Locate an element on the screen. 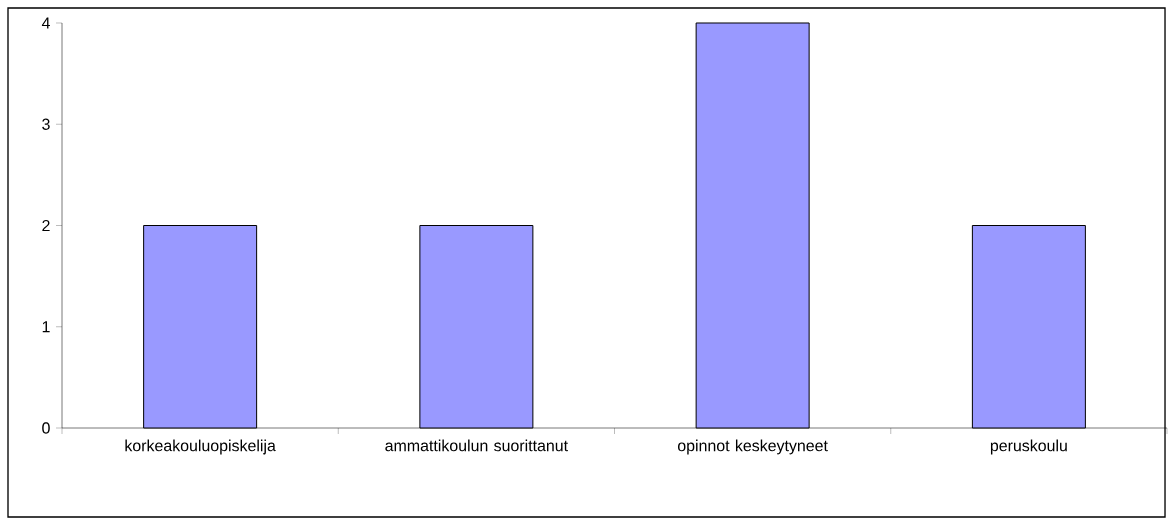 The height and width of the screenshot is (525, 1173). x-tick-label: korkeakouluopiskelija is located at coordinates (200, 447).